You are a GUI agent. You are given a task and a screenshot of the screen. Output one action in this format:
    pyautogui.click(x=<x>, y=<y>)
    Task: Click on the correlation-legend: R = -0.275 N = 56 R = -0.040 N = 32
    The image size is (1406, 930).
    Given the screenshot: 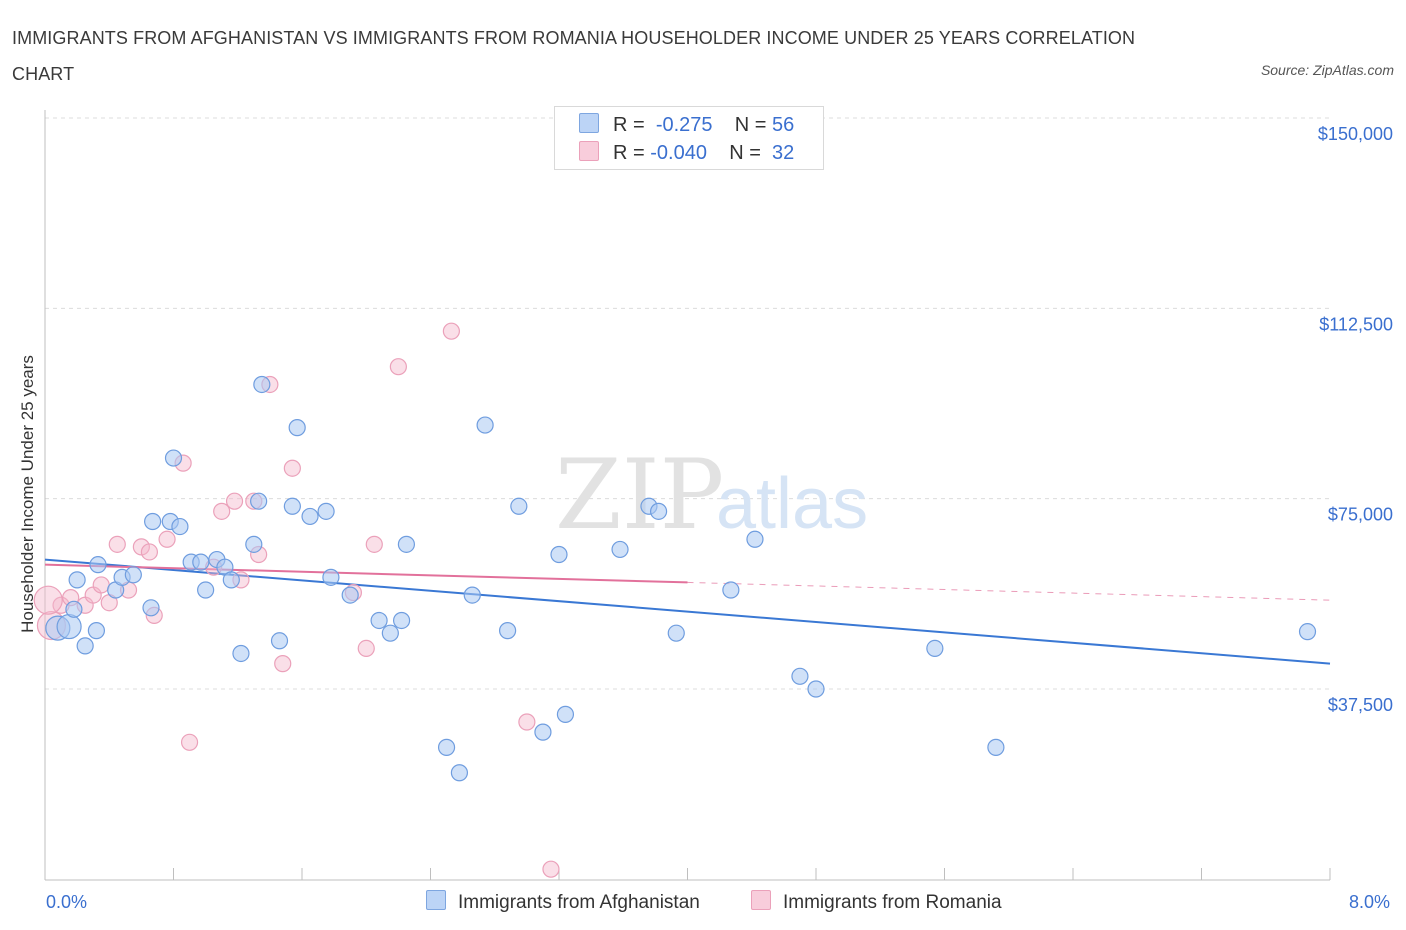 What is the action you would take?
    pyautogui.click(x=689, y=138)
    